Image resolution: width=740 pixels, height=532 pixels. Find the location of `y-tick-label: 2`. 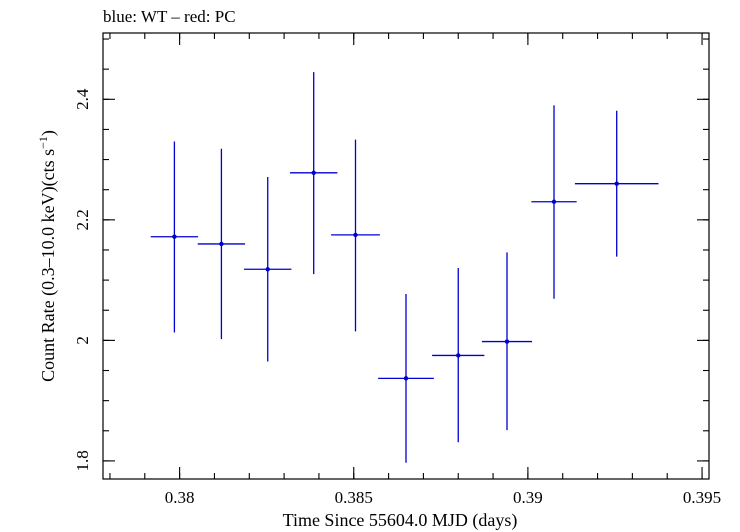

y-tick-label: 2 is located at coordinates (82, 340).